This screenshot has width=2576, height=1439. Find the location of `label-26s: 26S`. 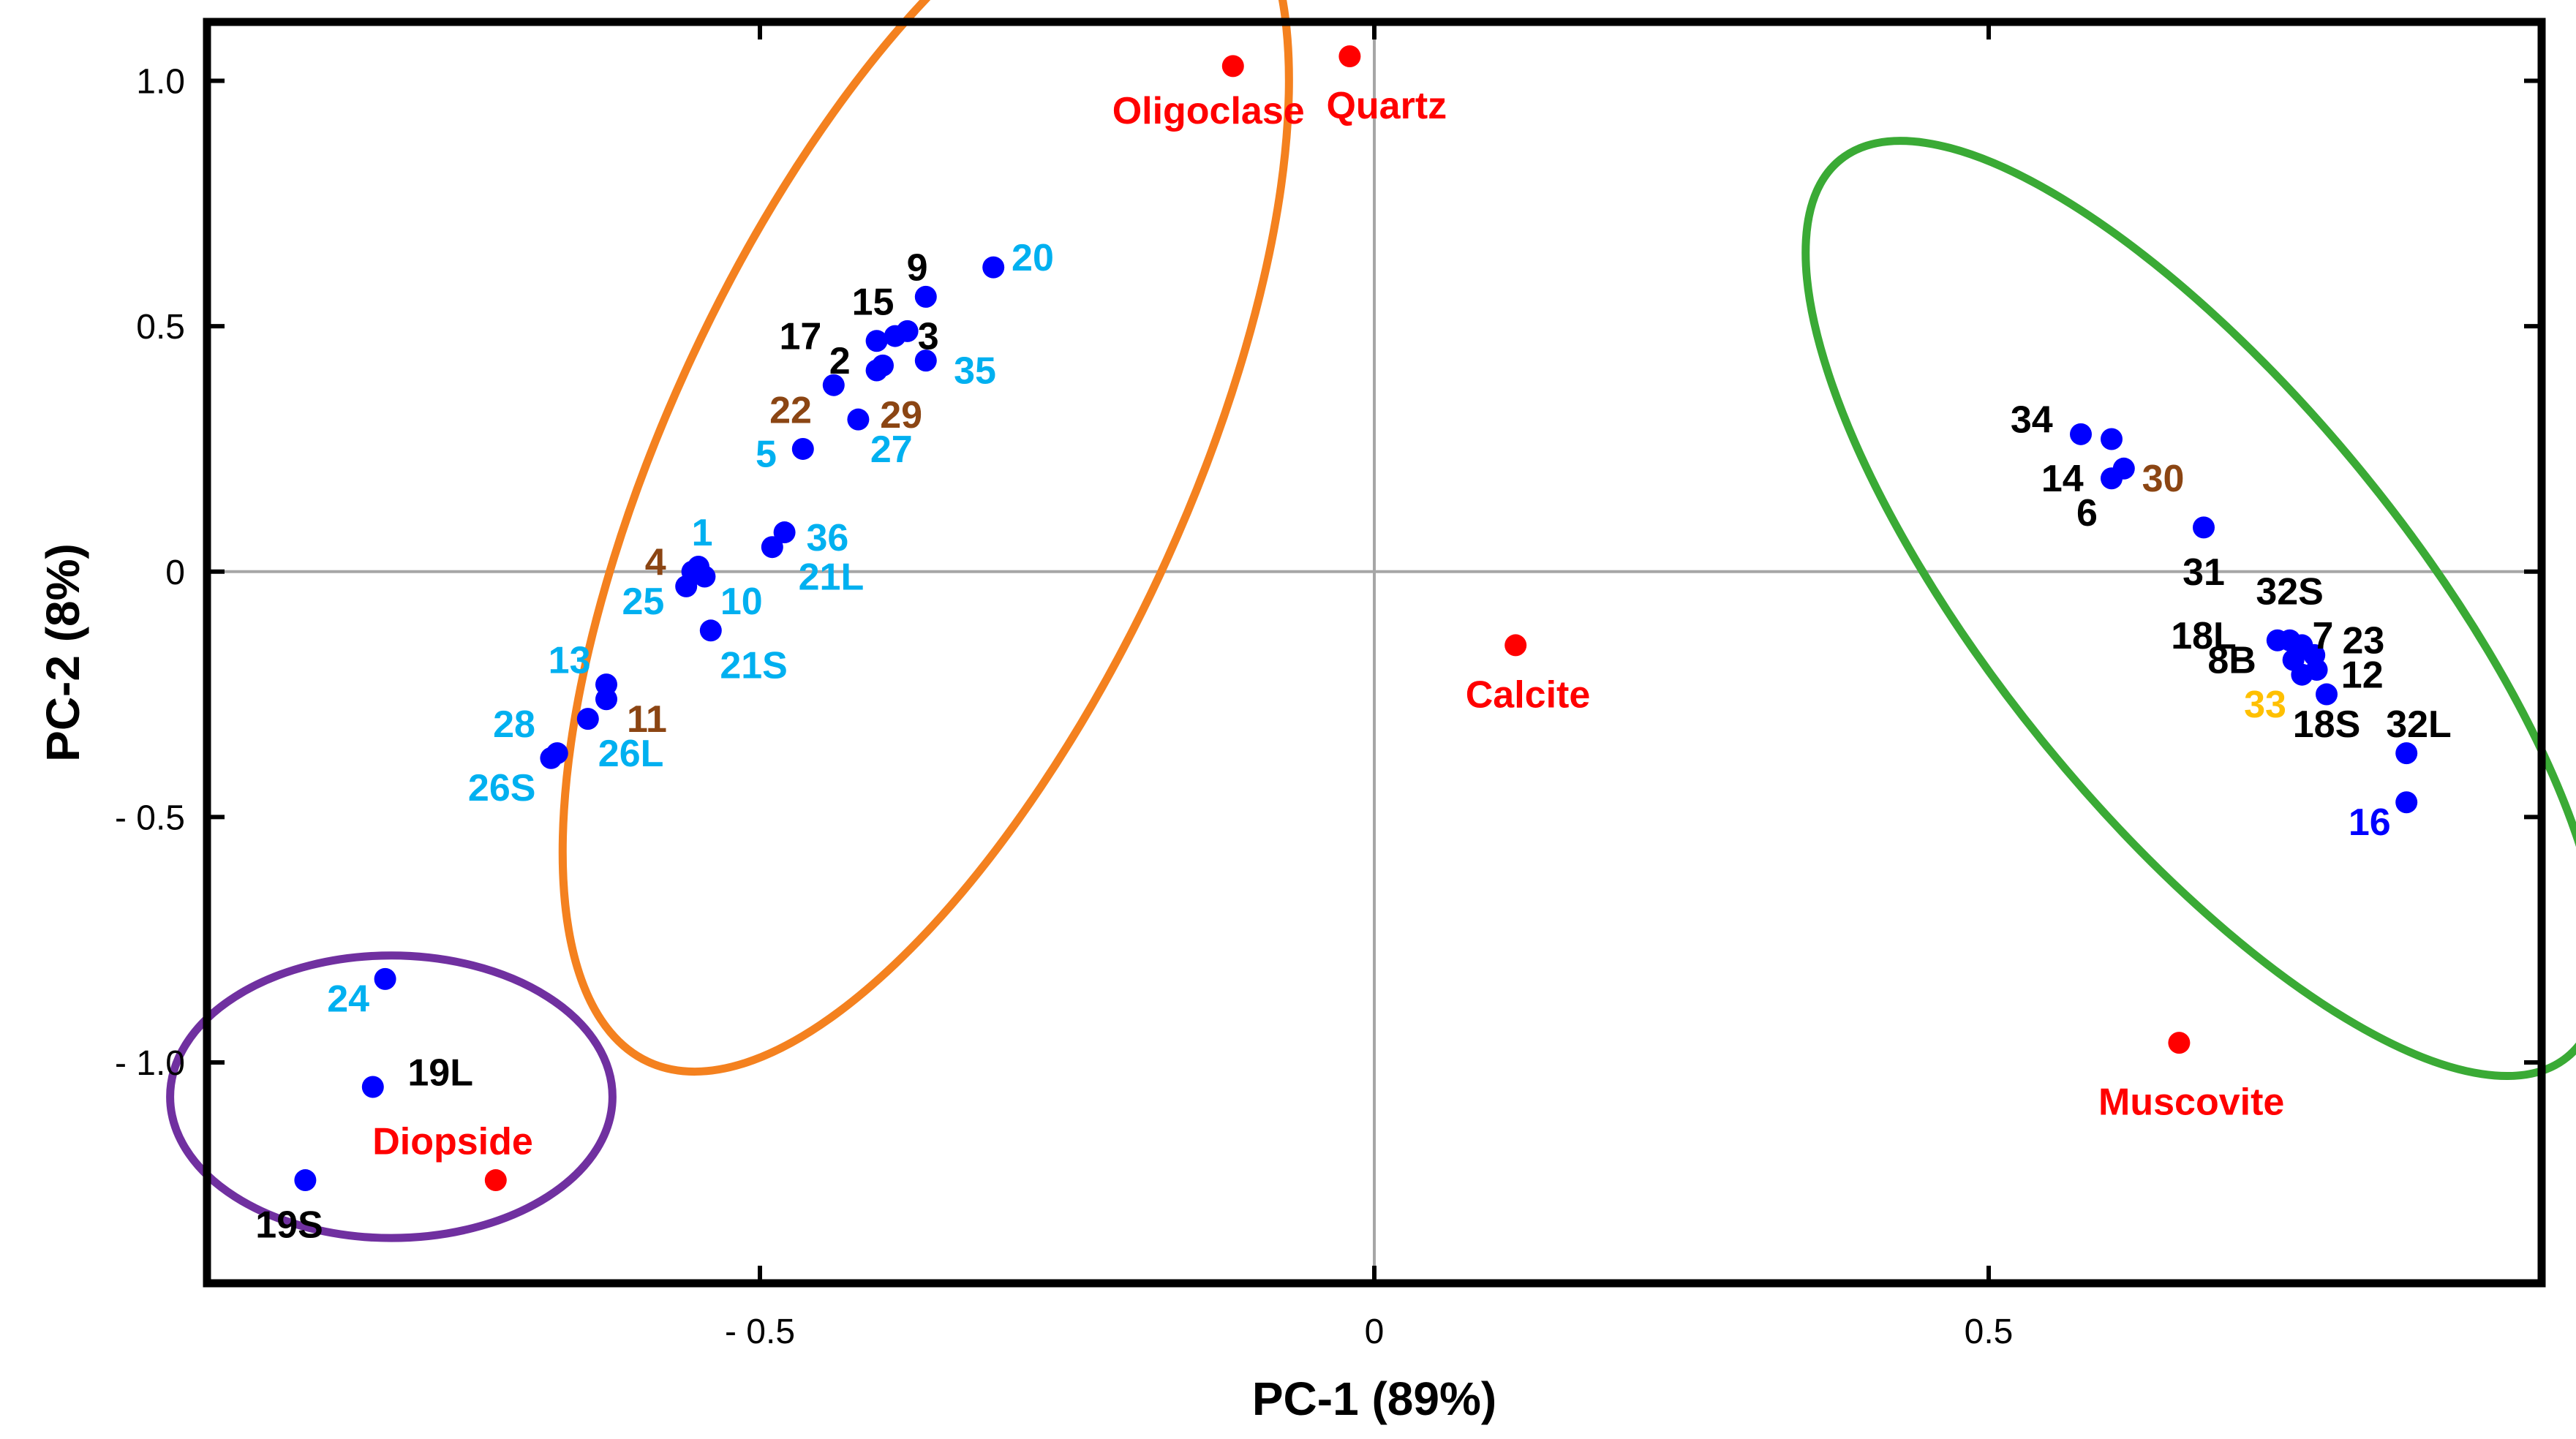

label-26s: 26S is located at coordinates (502, 788).